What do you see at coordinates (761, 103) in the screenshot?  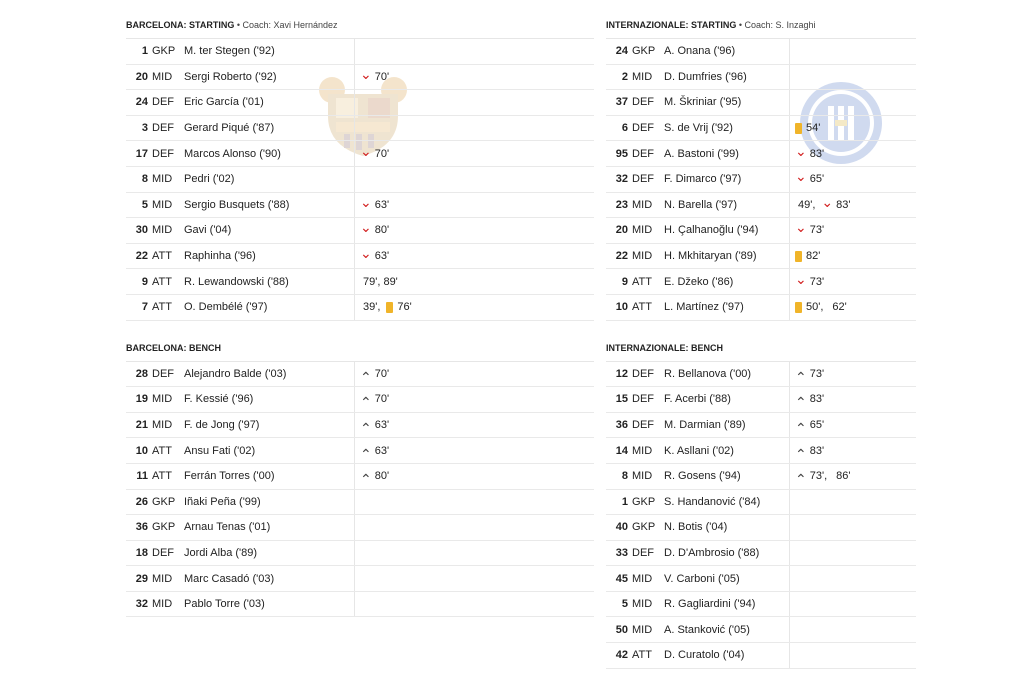 I see `player-row: 37 DEF M. Škriniar ('95)` at bounding box center [761, 103].